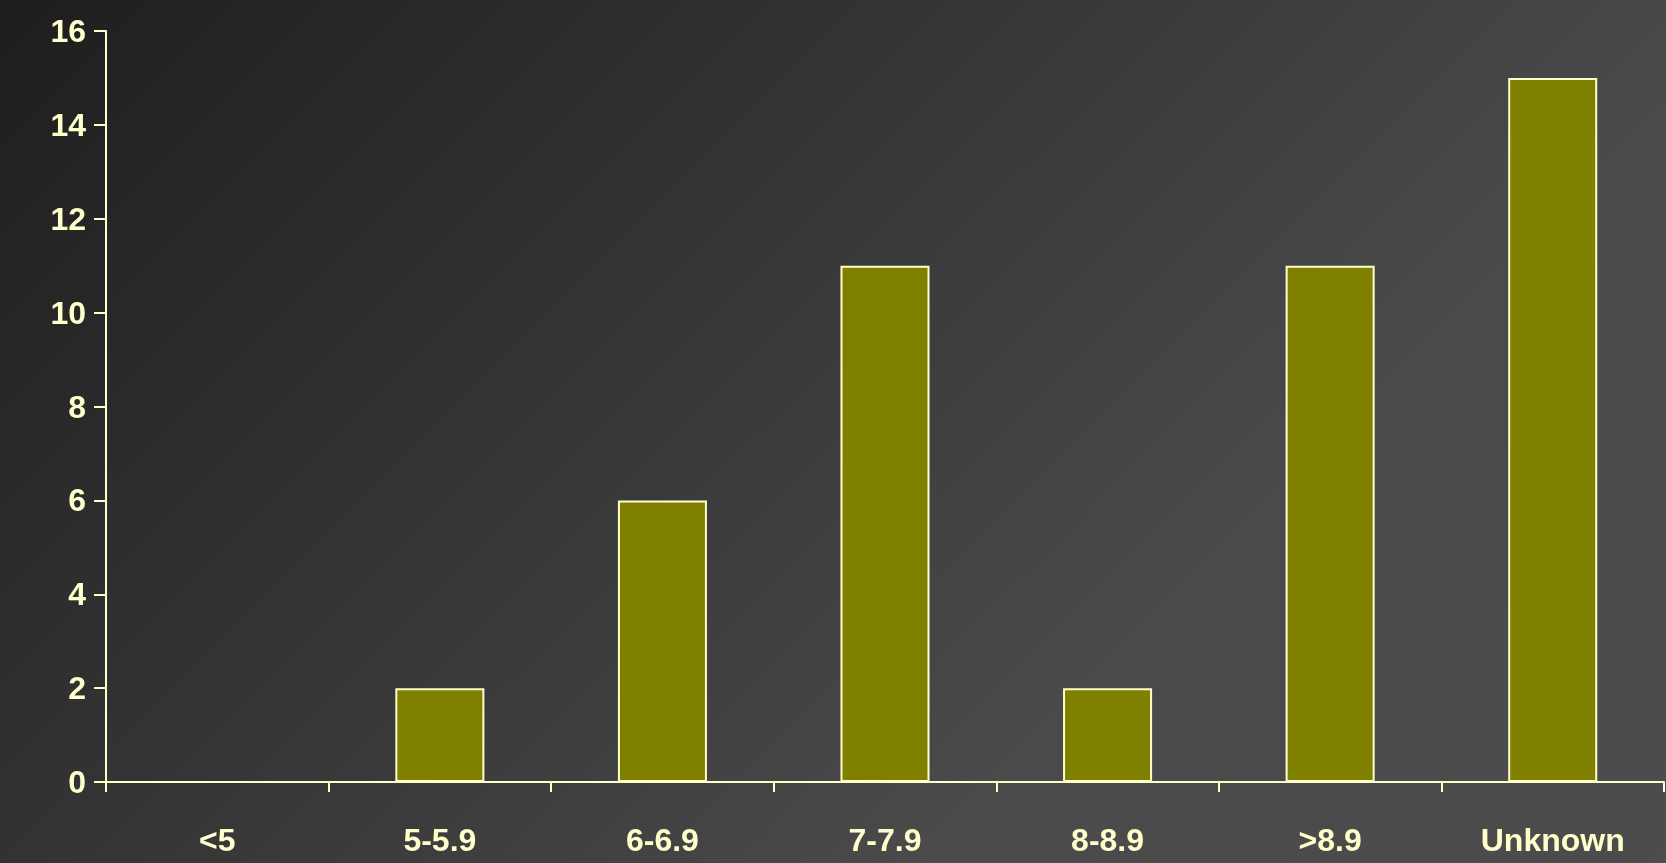 The width and height of the screenshot is (1666, 863). Describe the element at coordinates (77, 406) in the screenshot. I see `y-tick-label: 8` at that location.